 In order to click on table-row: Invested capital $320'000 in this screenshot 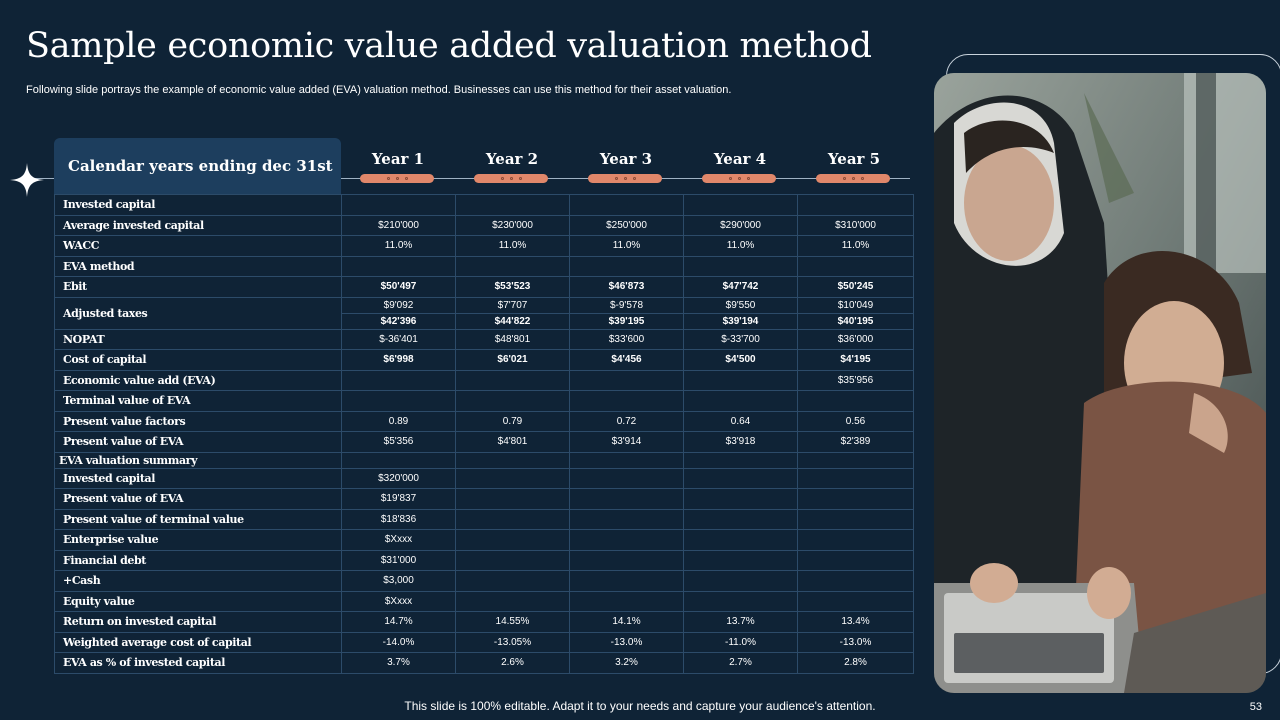, I will do `click(484, 478)`.